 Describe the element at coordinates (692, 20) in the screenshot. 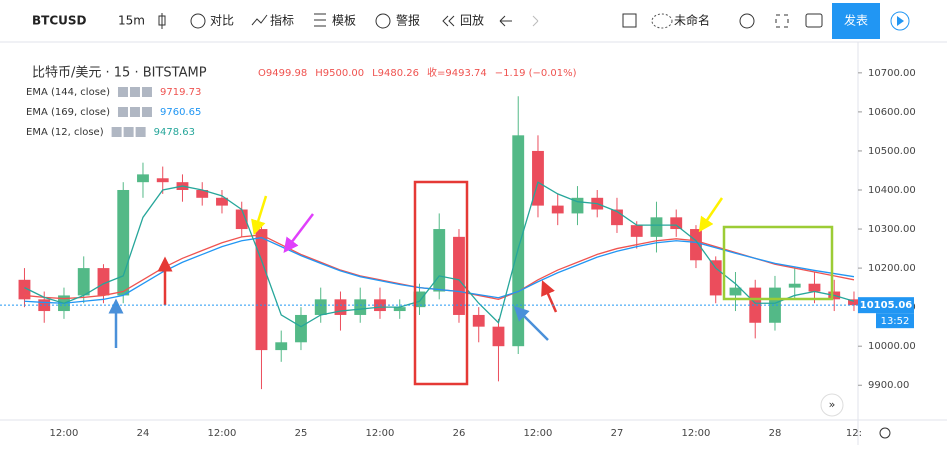

I see `layout-name: 未命名` at that location.